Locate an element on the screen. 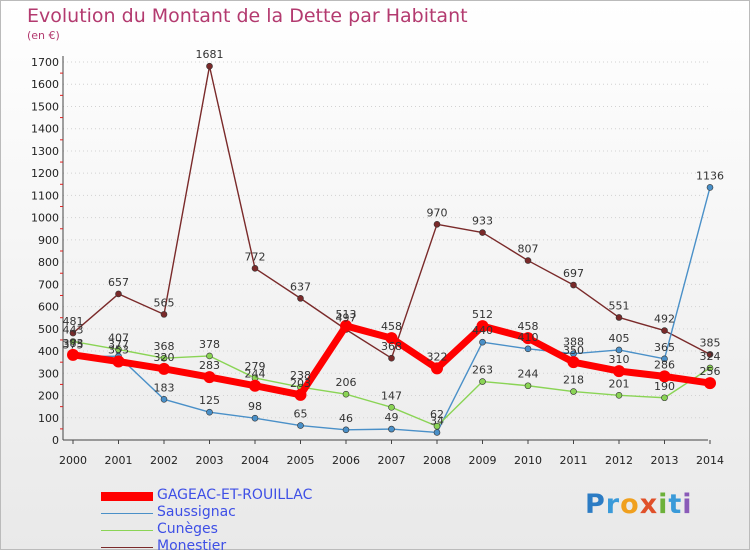 The width and height of the screenshot is (750, 556). unit-label: (en €) is located at coordinates (43, 35).